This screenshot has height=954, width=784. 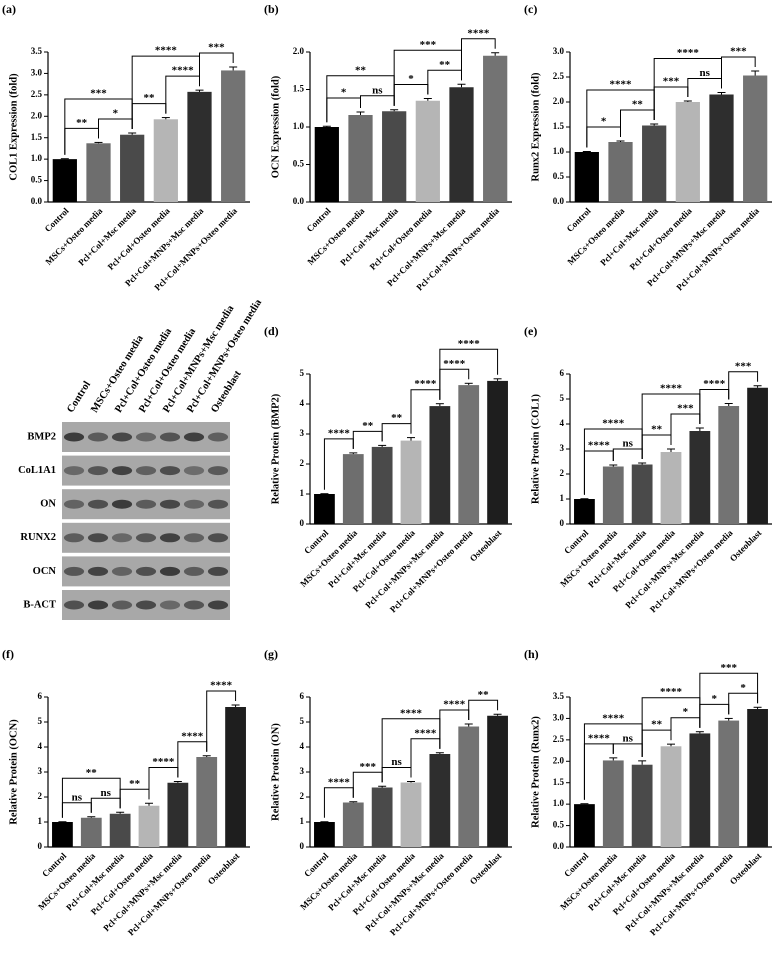 What do you see at coordinates (299, 201) in the screenshot?
I see `y-tick-label: 0.0` at bounding box center [299, 201].